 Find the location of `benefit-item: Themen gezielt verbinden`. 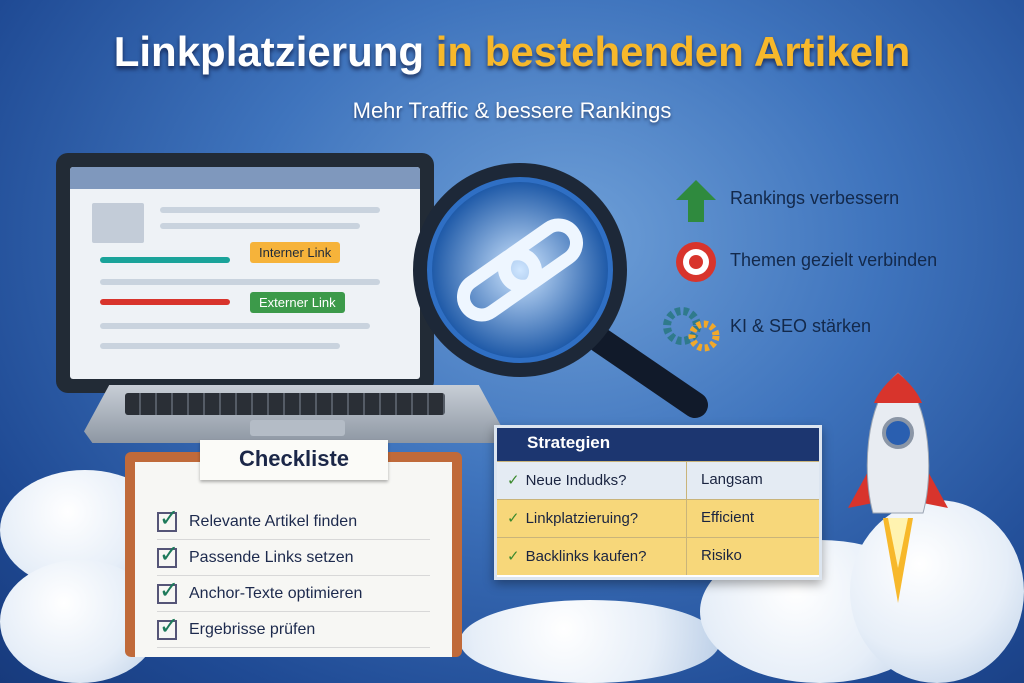

benefit-item: Themen gezielt verbinden is located at coordinates (834, 260).